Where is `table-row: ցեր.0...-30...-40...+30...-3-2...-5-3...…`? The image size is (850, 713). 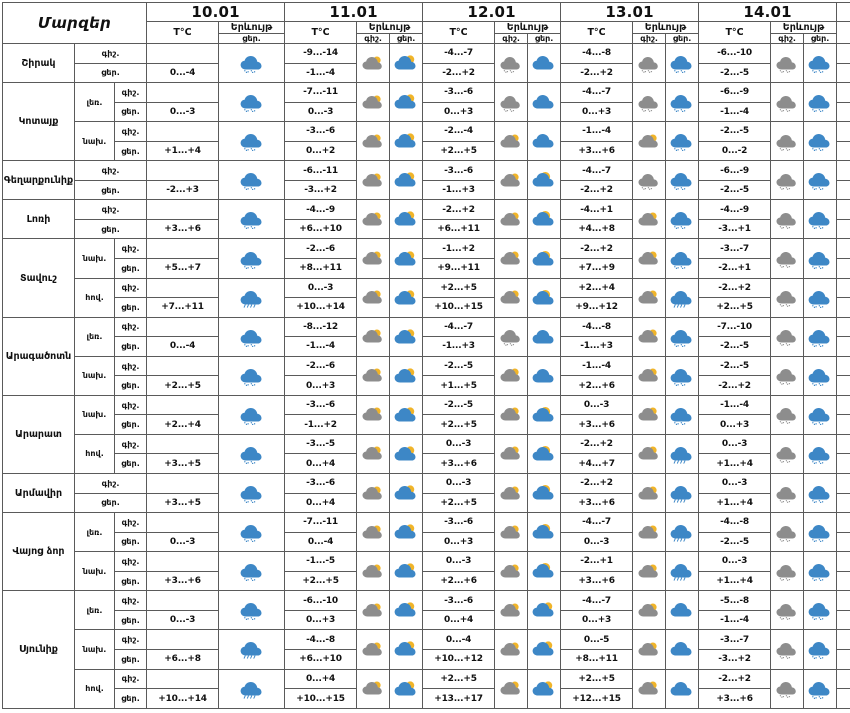
table-row: ցեր.0...-30...-40...+30...-3-2...-5-3...… is located at coordinates (426, 542).